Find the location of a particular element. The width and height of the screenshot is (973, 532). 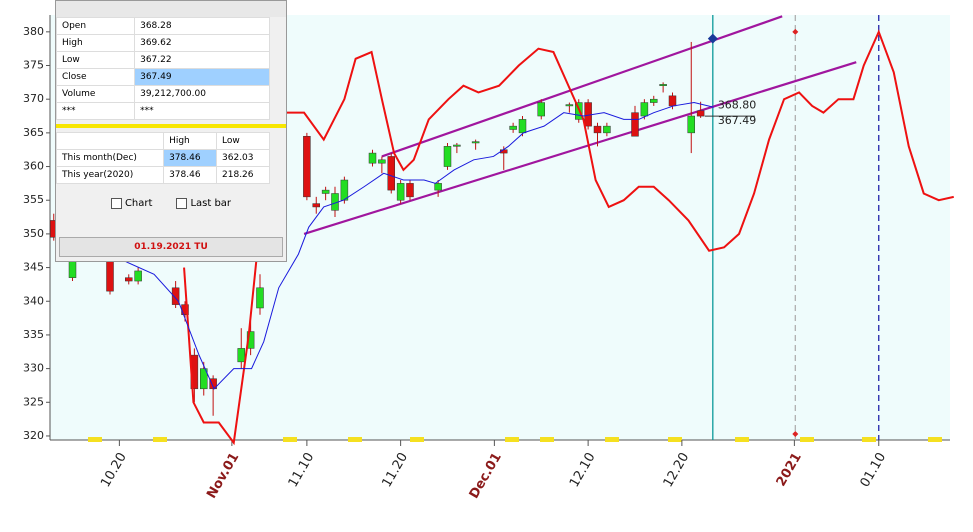

footer: 01.19.2021 TU is located at coordinates (171, 247).